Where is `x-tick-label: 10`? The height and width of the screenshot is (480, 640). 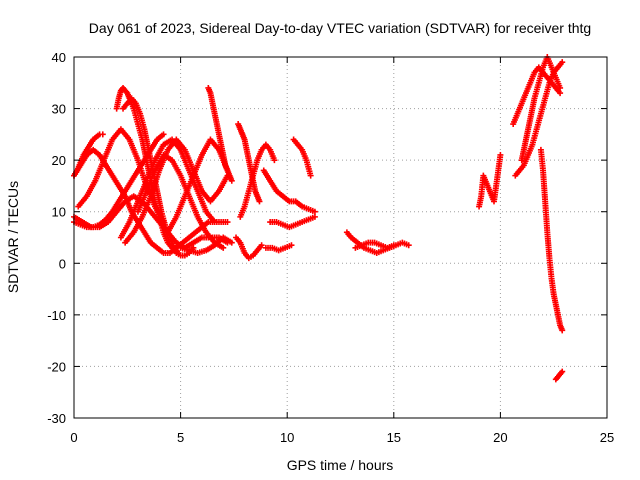 x-tick-label: 10 is located at coordinates (287, 437).